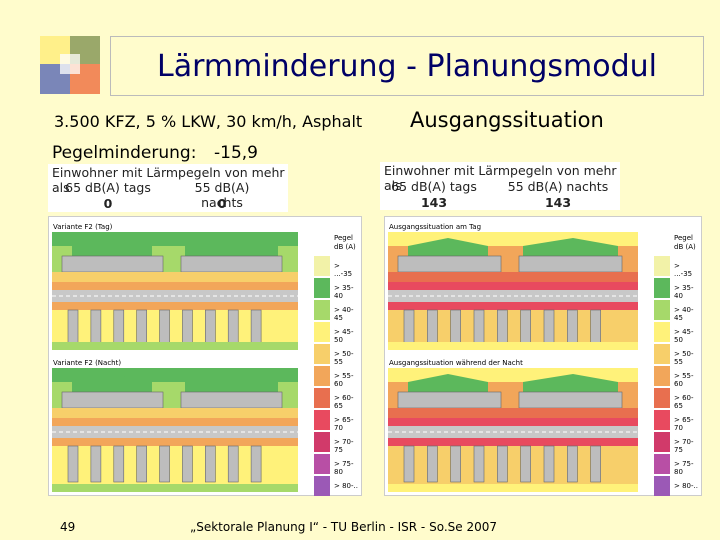  I want to click on slide-title: Lärmminderung - Planungsmodul, so click(407, 66).